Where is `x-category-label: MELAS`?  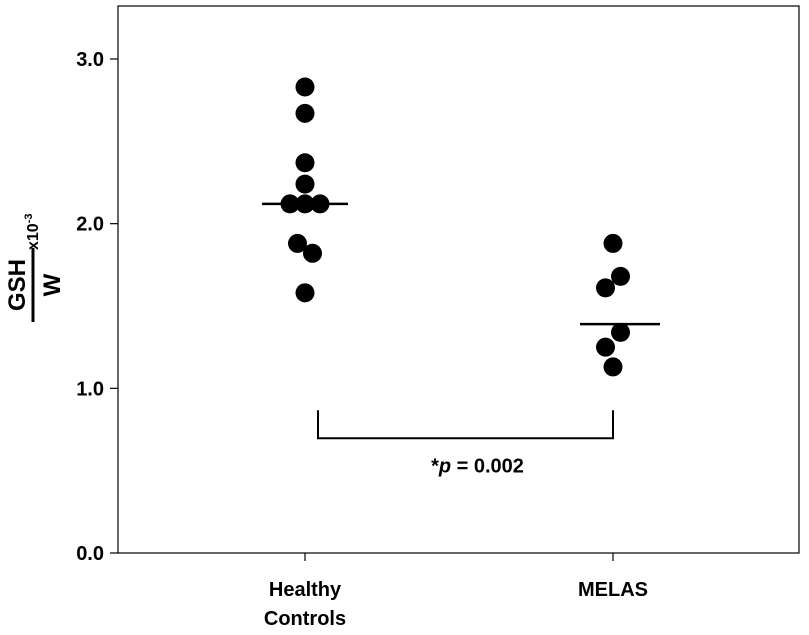
x-category-label: MELAS is located at coordinates (613, 590).